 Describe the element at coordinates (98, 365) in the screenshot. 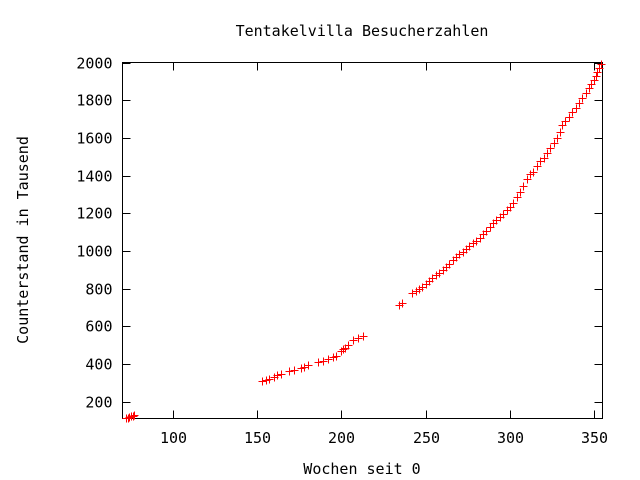

I see `y-tick-label: 400` at that location.